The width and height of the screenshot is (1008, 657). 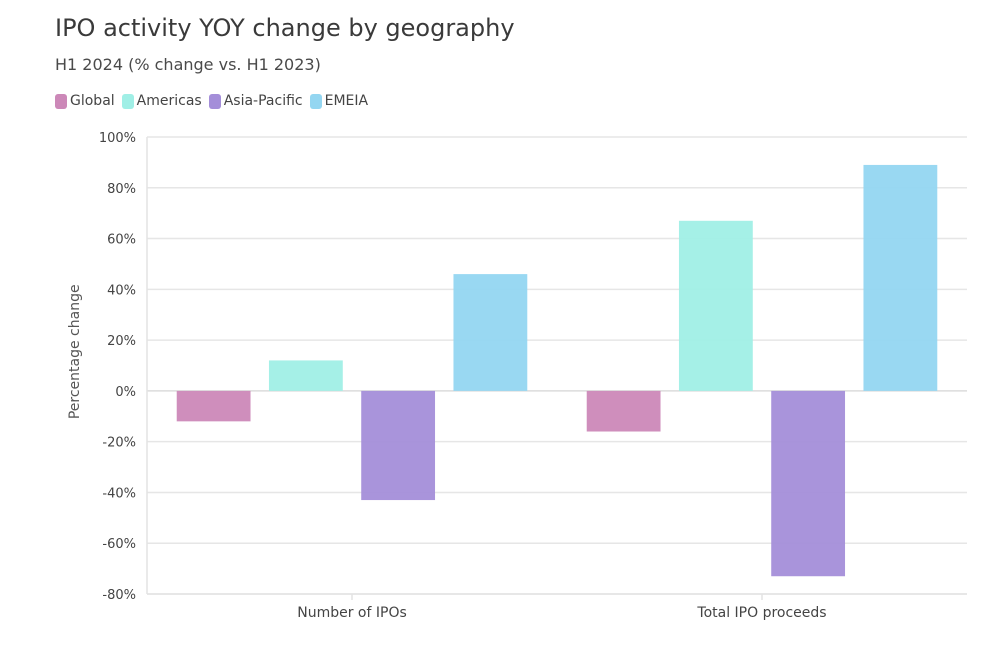 What do you see at coordinates (490, 332) in the screenshot?
I see `bar-emeia-number-of-ipos` at bounding box center [490, 332].